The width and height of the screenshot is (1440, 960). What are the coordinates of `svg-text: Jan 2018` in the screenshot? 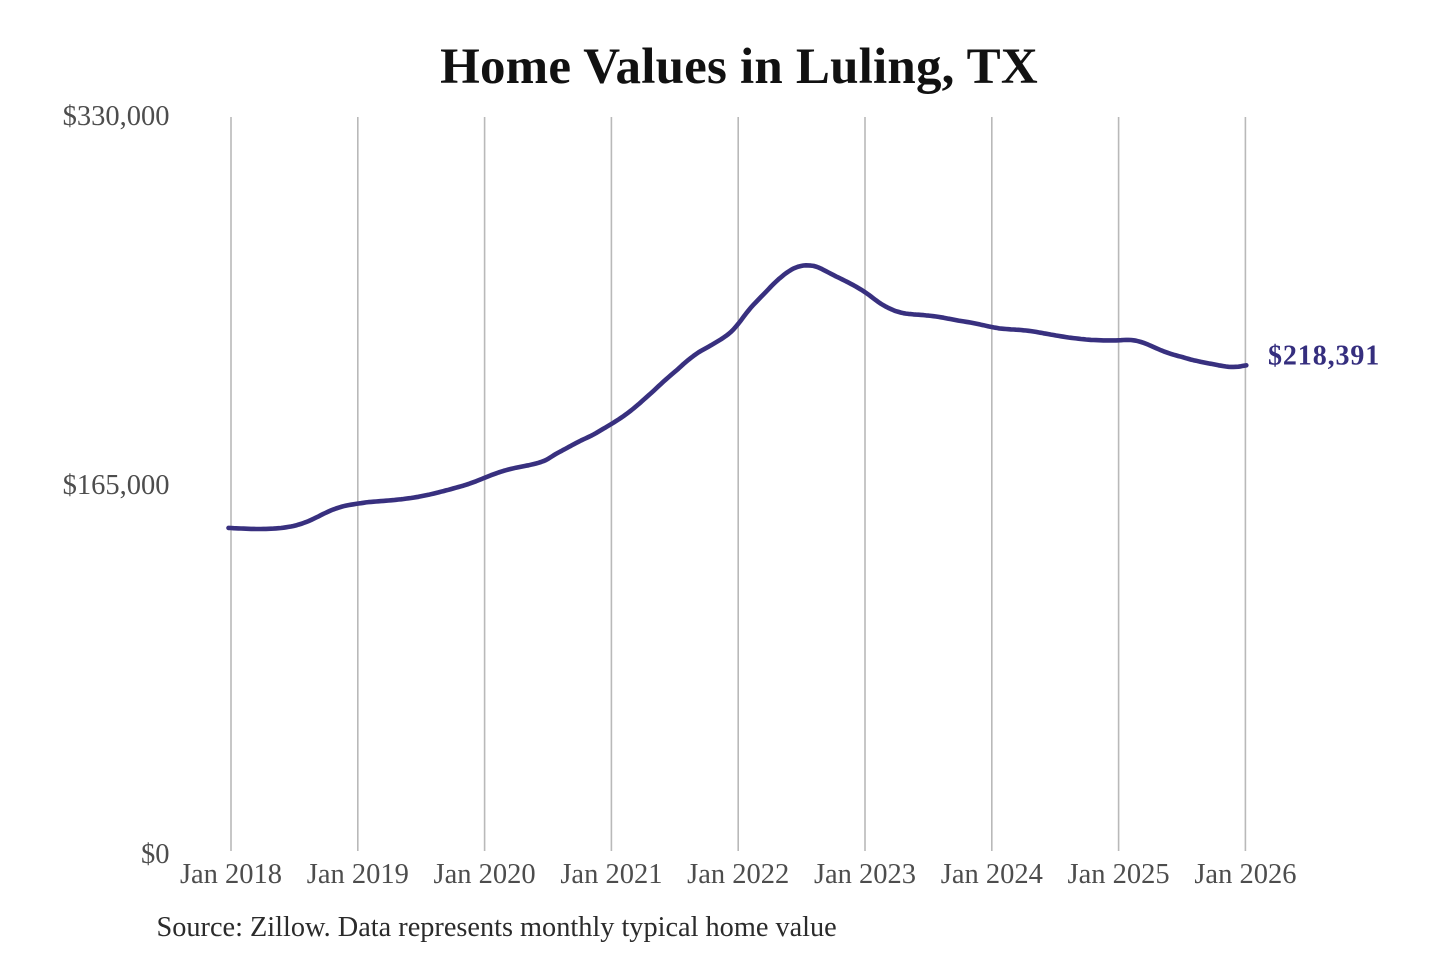 It's located at (231, 874).